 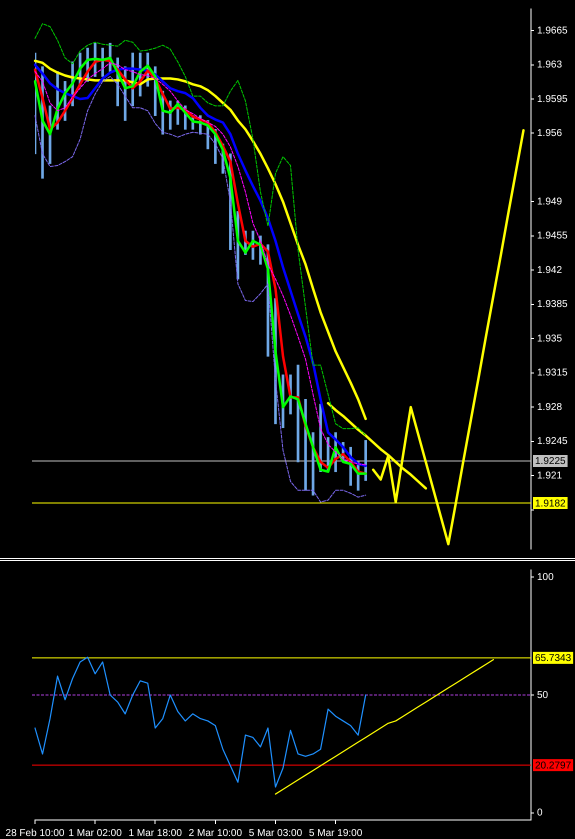 What do you see at coordinates (552, 442) in the screenshot?
I see `y-tick-label: 1.9245` at bounding box center [552, 442].